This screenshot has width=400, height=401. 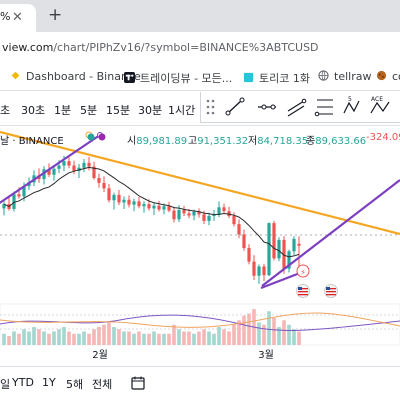 I want to click on bookmark-dashboard-binance: Dashboard - Binance, so click(x=75, y=76).